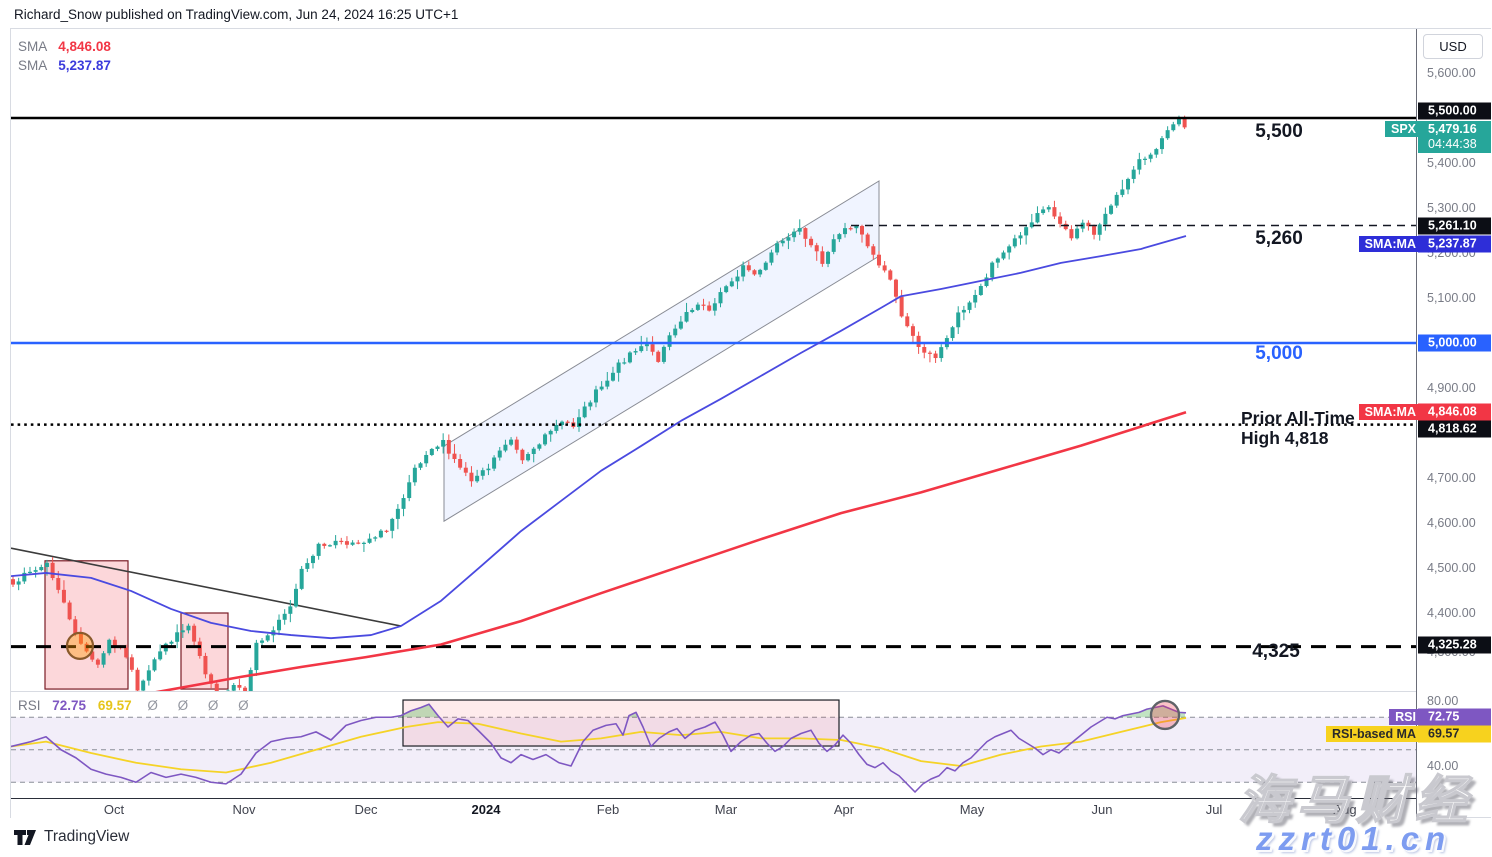  I want to click on time-label: Apr, so click(844, 809).